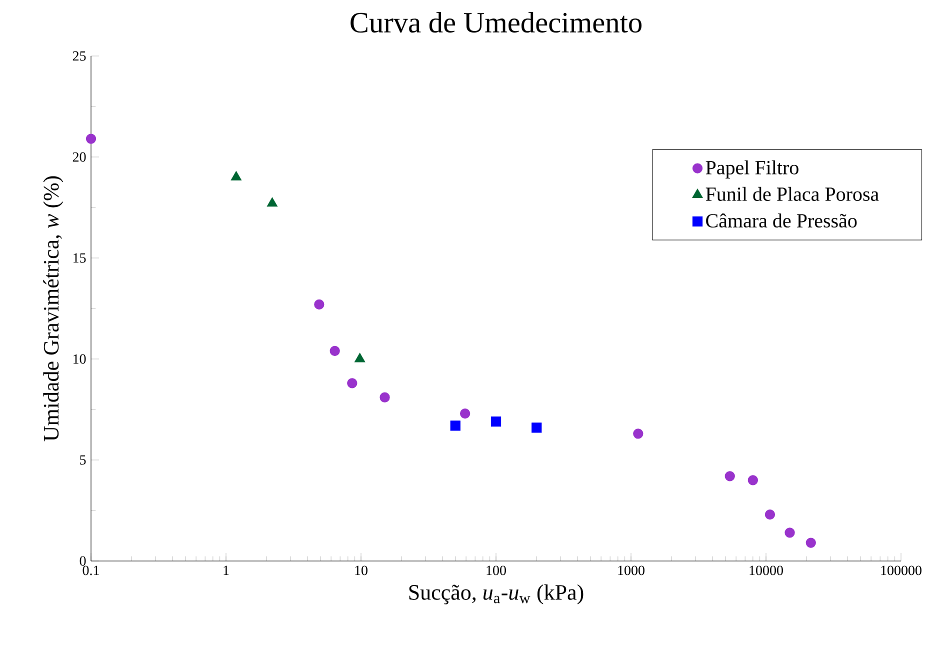 The image size is (928, 646). Describe the element at coordinates (79, 157) in the screenshot. I see `y-tick-label: 20` at that location.